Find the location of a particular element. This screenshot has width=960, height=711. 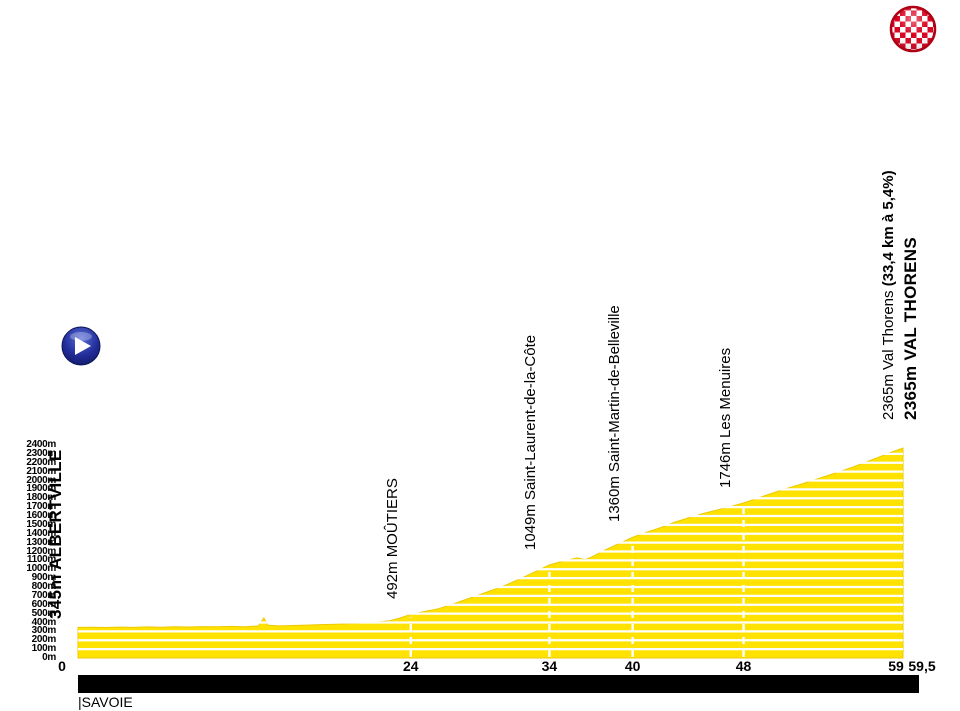

waypoint-label-bold-text: (33,4 km à 5,4%) is located at coordinates (888, 228).